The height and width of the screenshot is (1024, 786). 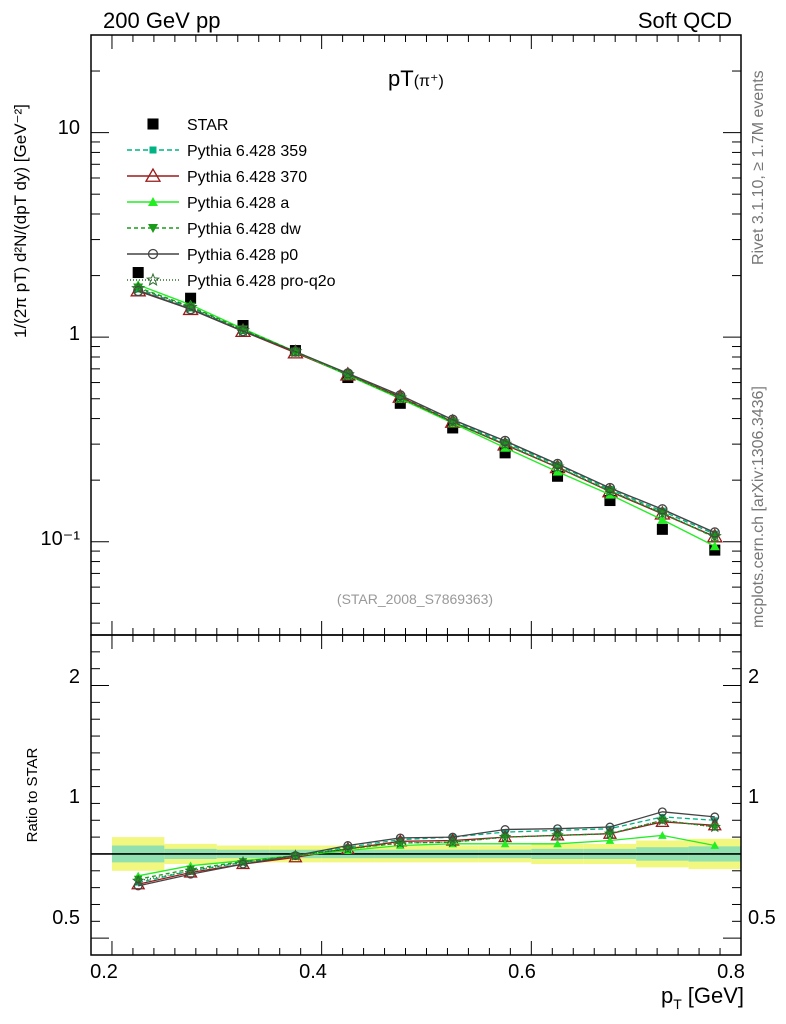 What do you see at coordinates (753, 797) in the screenshot?
I see `ratio-ytick-label-1-right: 1` at bounding box center [753, 797].